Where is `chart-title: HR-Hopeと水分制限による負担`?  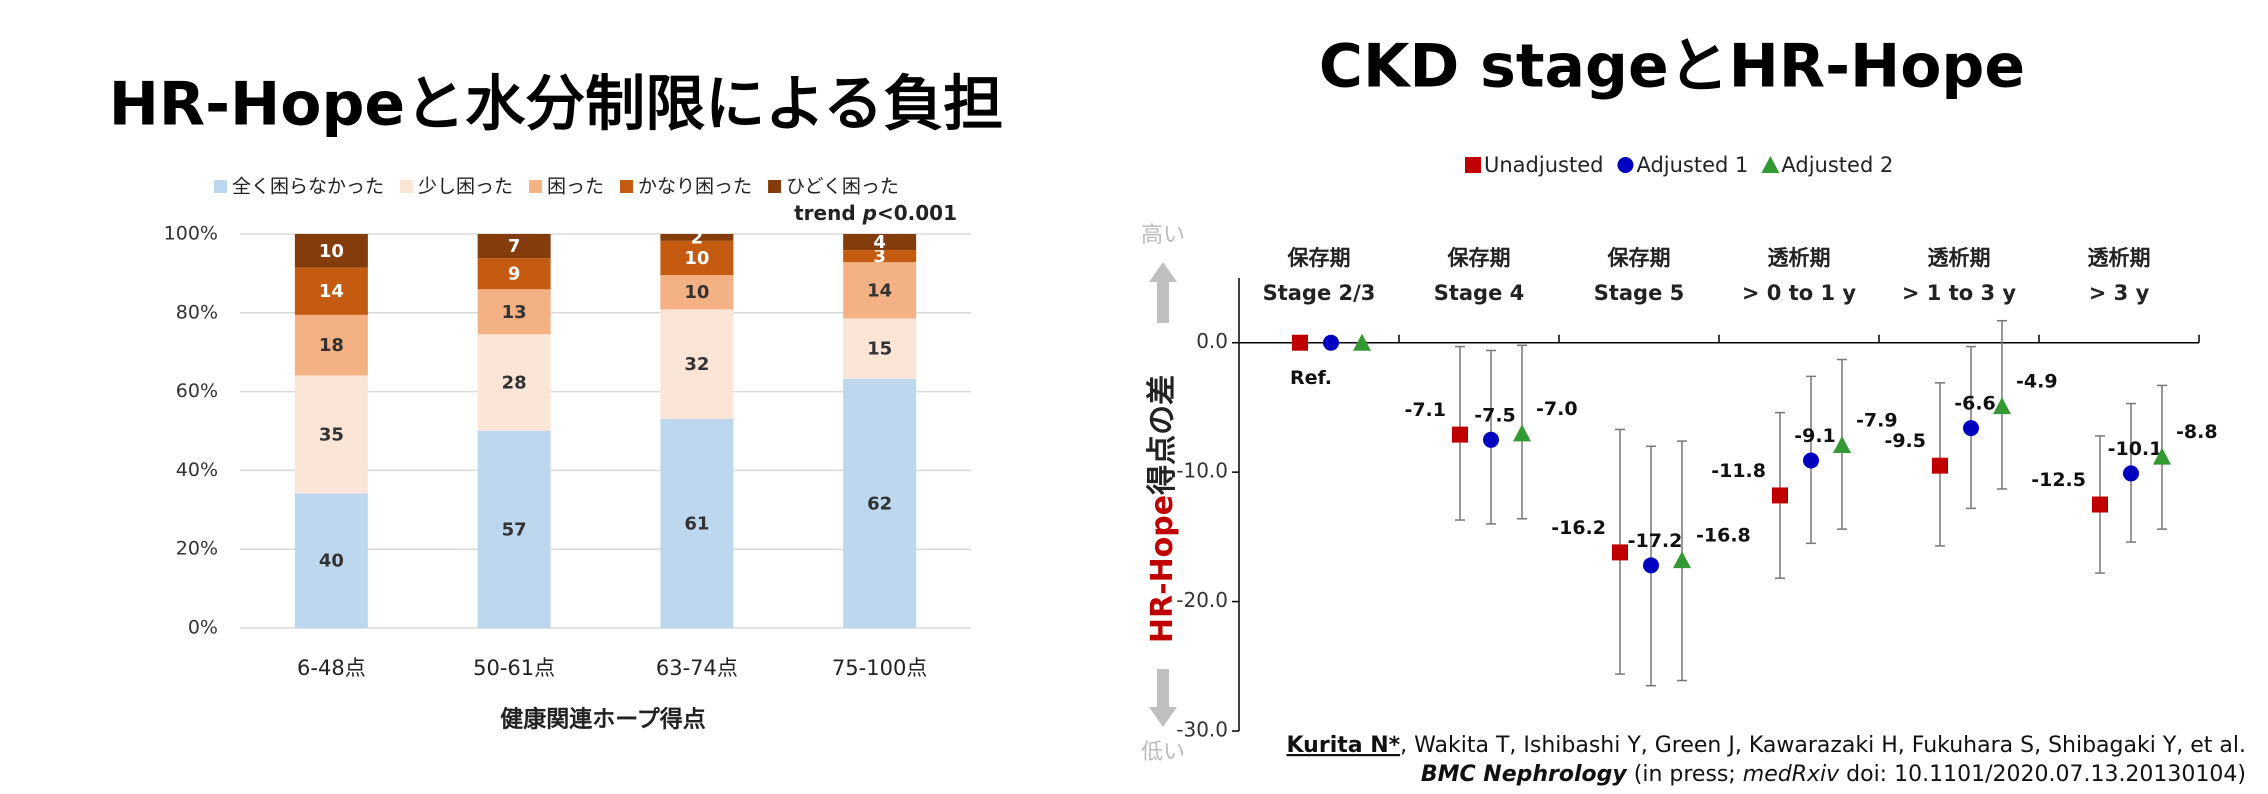 chart-title: HR-Hopeと水分制限による負担 is located at coordinates (556, 105).